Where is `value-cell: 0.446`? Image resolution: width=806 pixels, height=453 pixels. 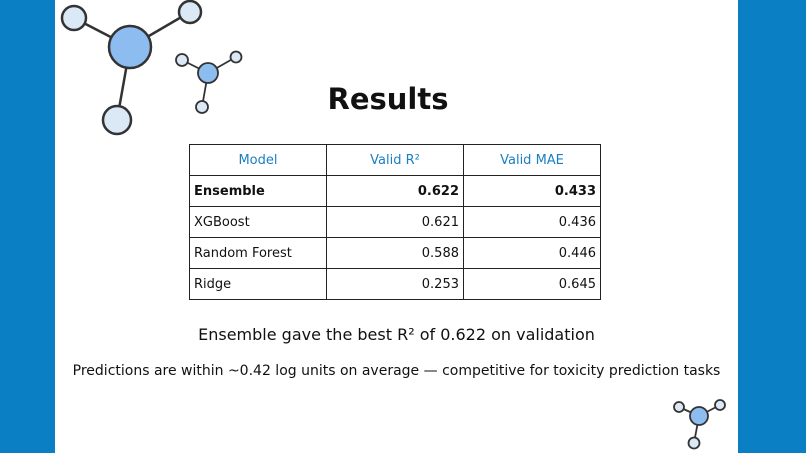 value-cell: 0.446 is located at coordinates (532, 253).